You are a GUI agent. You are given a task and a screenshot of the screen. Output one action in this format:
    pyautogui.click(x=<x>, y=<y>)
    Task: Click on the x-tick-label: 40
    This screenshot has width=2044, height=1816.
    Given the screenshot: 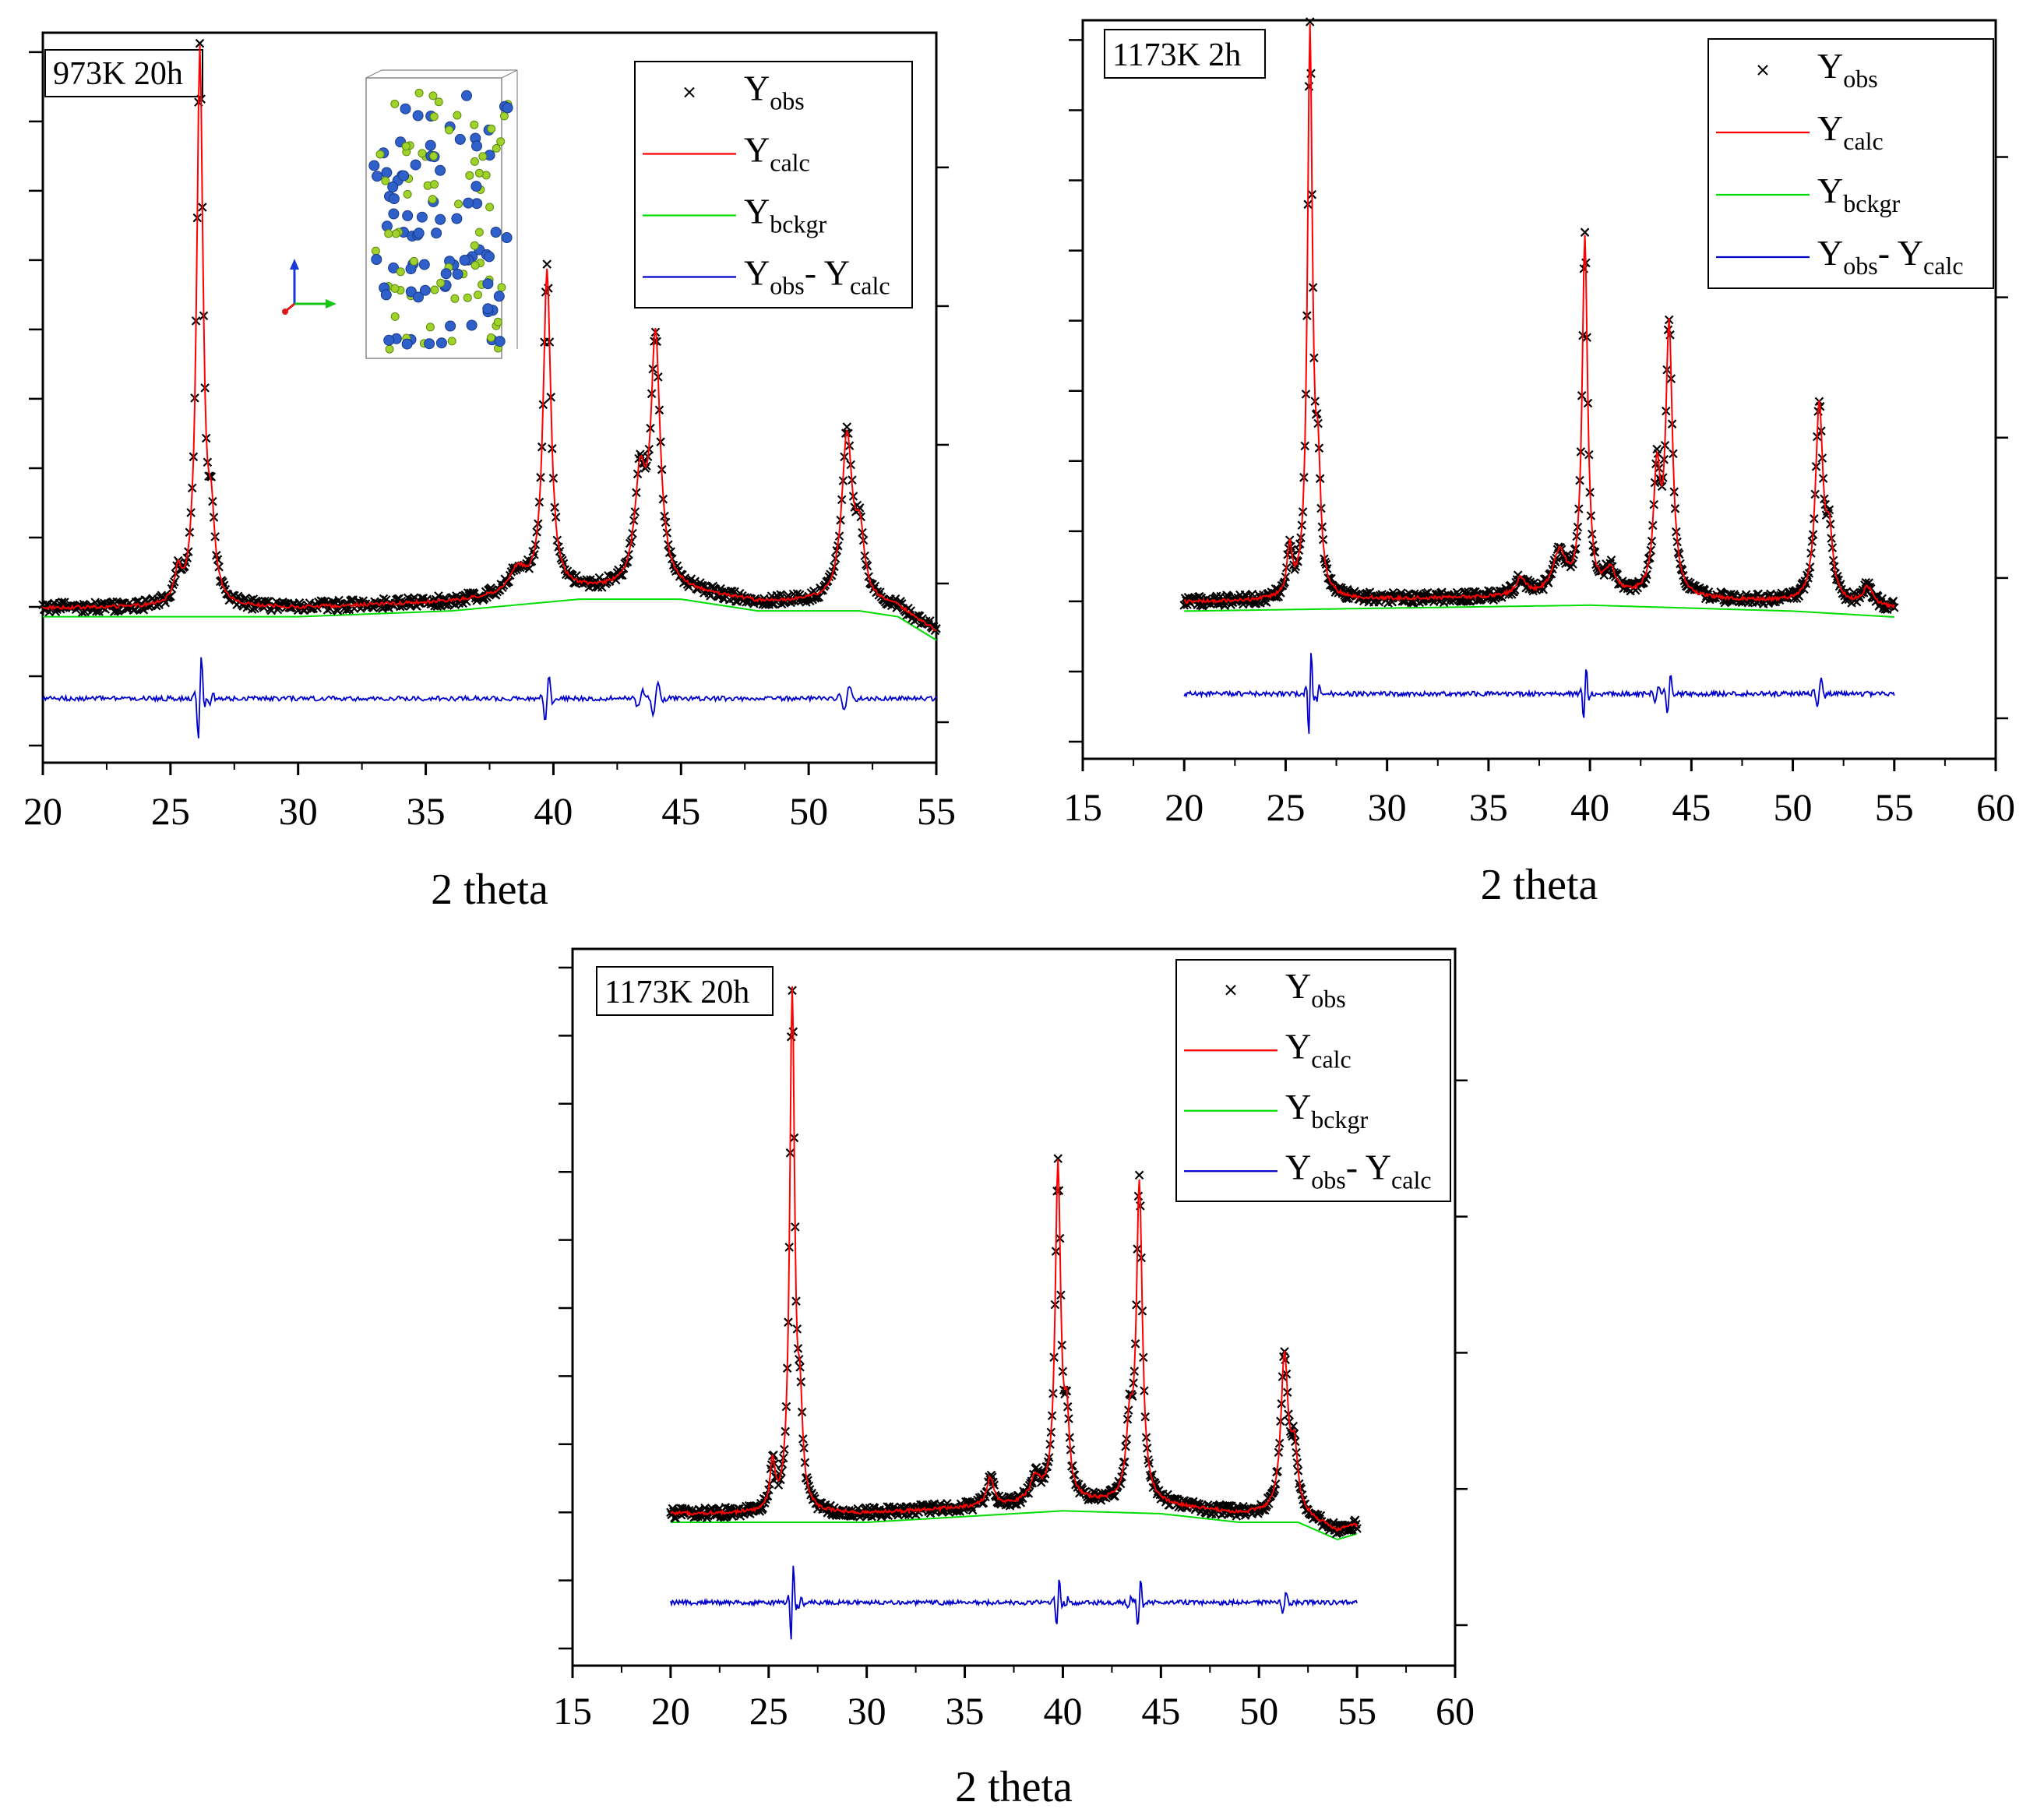 What is the action you would take?
    pyautogui.click(x=1062, y=1711)
    